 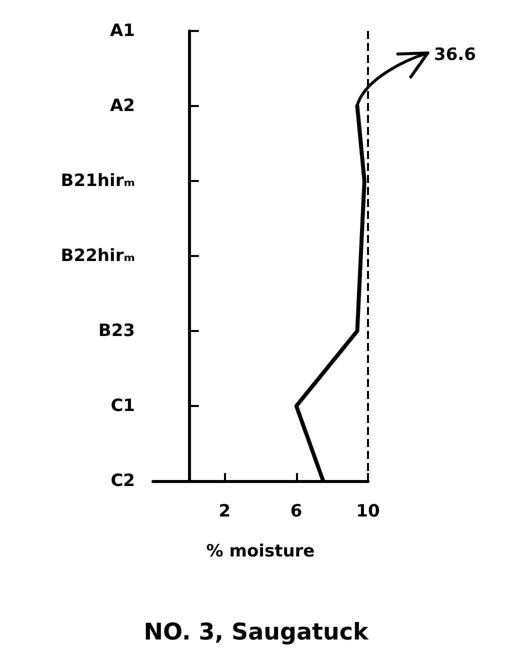 What do you see at coordinates (122, 106) in the screenshot?
I see `y-tick-label: A2` at bounding box center [122, 106].